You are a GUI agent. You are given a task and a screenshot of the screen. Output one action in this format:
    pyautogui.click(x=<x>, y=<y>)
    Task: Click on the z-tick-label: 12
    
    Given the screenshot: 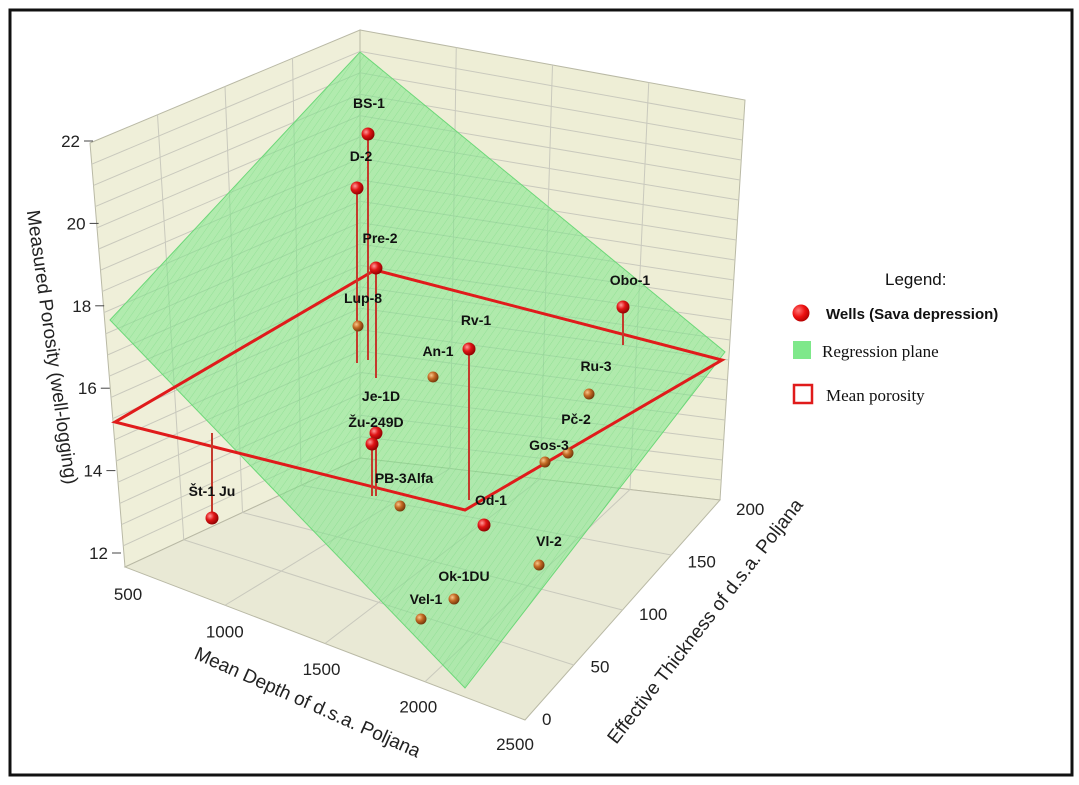 What is the action you would take?
    pyautogui.click(x=98, y=553)
    